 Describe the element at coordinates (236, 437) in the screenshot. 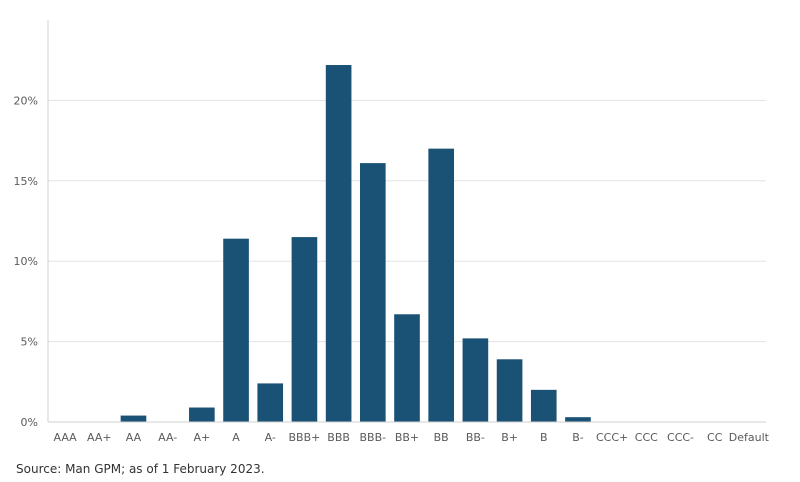

I see `x-tick-label: A` at that location.